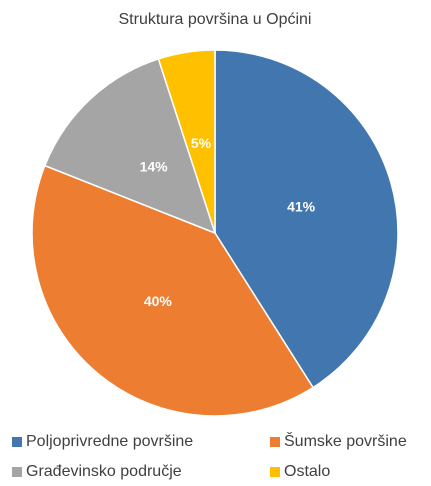  What do you see at coordinates (215, 19) in the screenshot?
I see `chart-title: Struktura površina u Općini` at bounding box center [215, 19].